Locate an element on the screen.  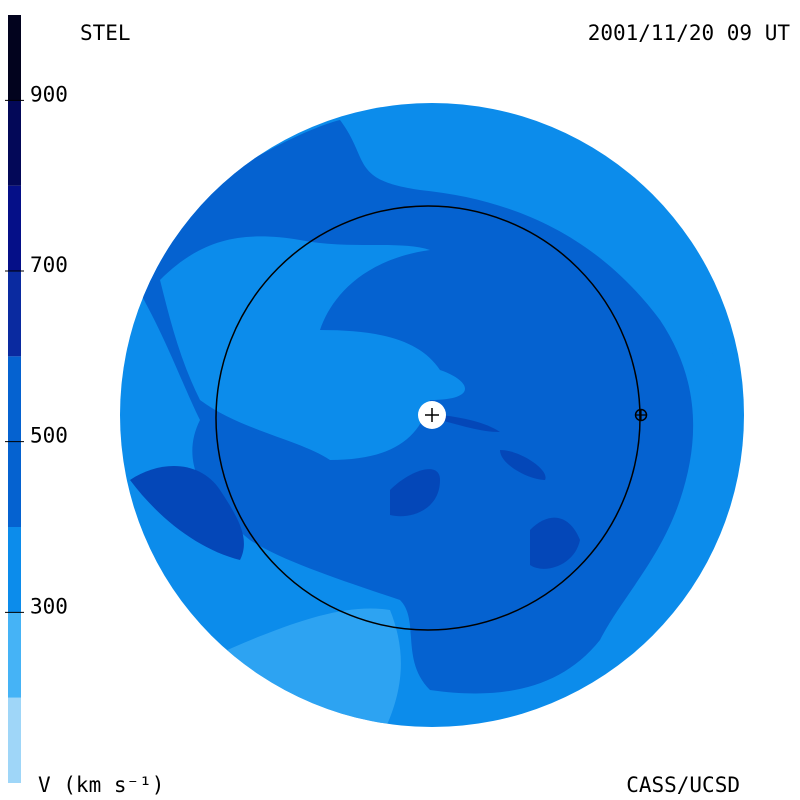
colorbar-tick-label: 900 is located at coordinates (49, 94).